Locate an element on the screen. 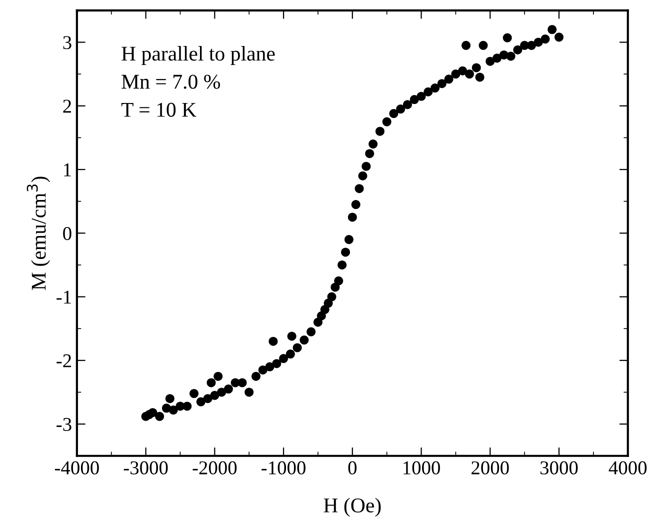  x-tick-label: -1000 is located at coordinates (284, 467).